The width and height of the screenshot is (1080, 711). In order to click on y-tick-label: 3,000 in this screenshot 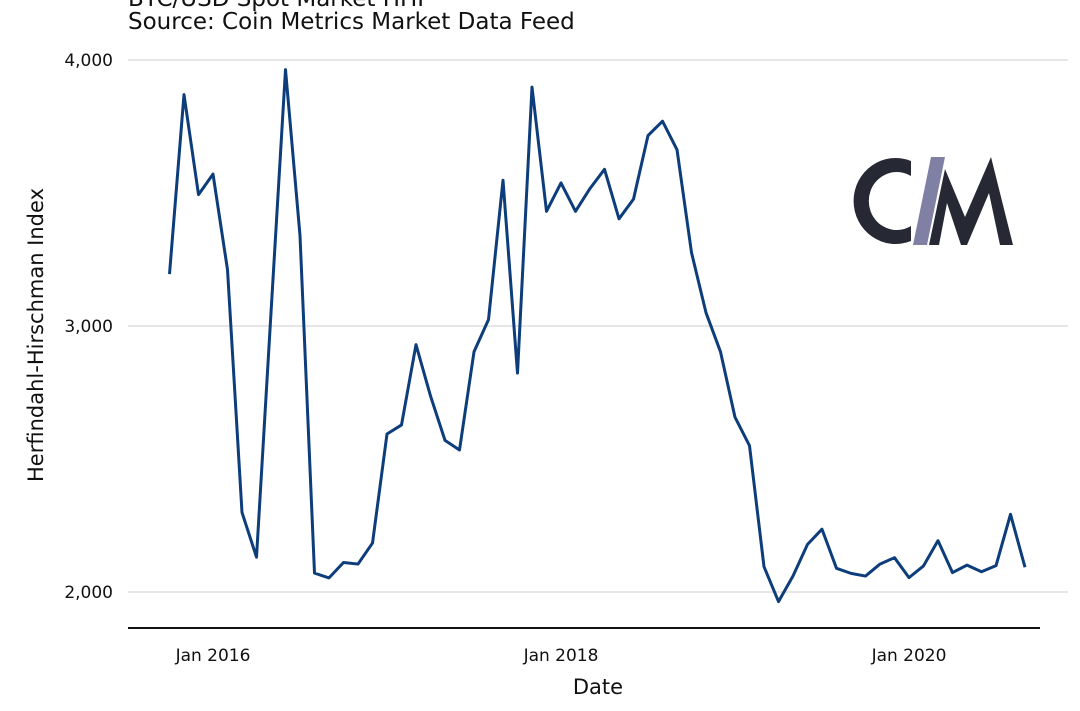, I will do `click(88, 327)`.